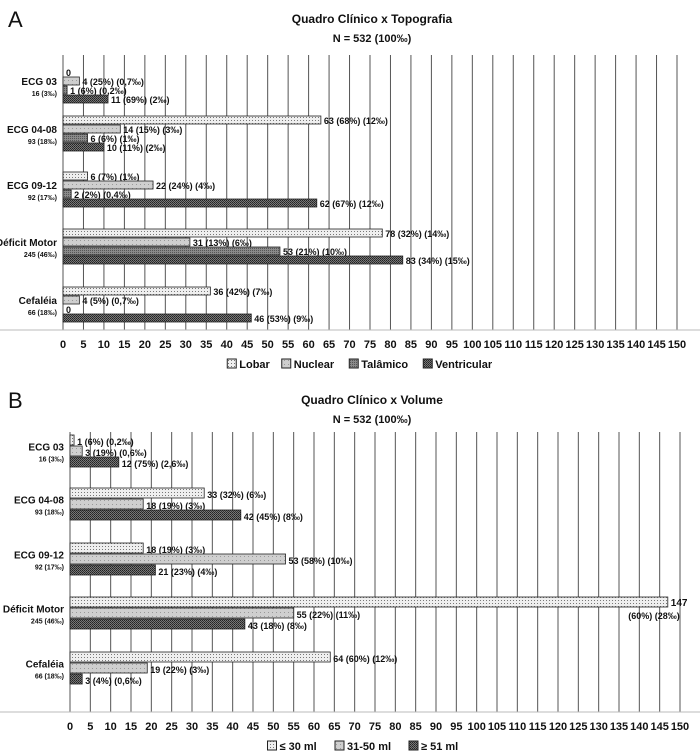 The image size is (700, 756). Describe the element at coordinates (151, 727) in the screenshot. I see `x-tick-label: 20` at that location.